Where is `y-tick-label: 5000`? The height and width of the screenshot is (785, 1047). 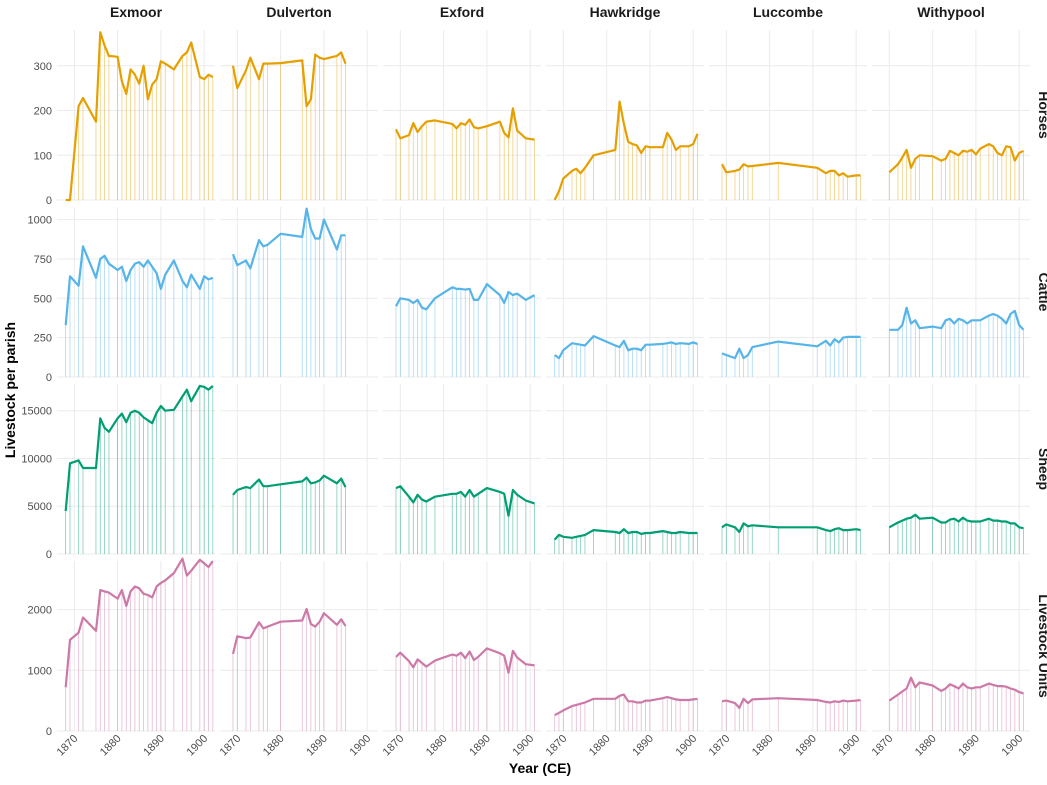
y-tick-label: 5000 is located at coordinates (40, 507).